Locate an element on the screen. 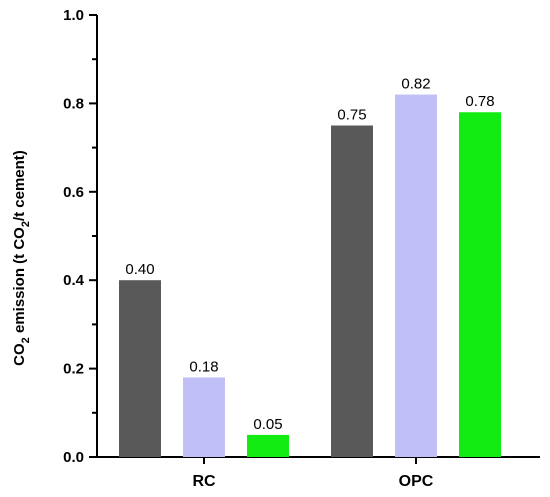 This screenshot has height=497, width=550. data-label: 0.78 is located at coordinates (479, 101).